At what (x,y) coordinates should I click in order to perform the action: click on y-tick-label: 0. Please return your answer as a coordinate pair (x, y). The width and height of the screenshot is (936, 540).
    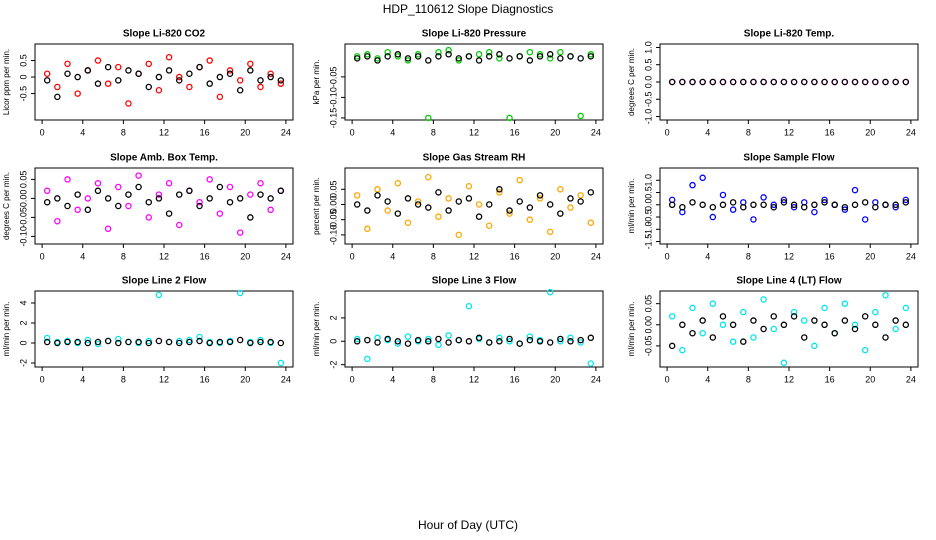
    Looking at the image, I should click on (23, 342).